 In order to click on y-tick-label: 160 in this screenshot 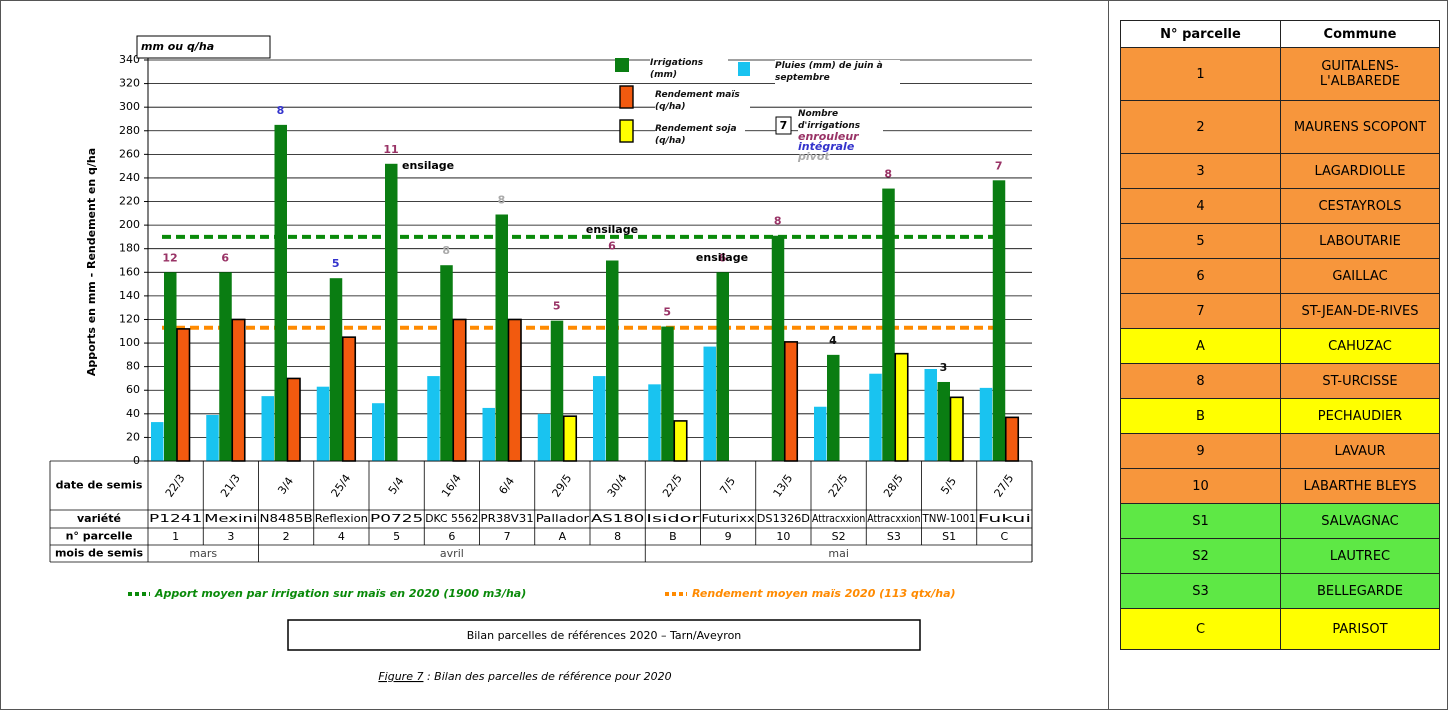, I will do `click(129, 271)`.